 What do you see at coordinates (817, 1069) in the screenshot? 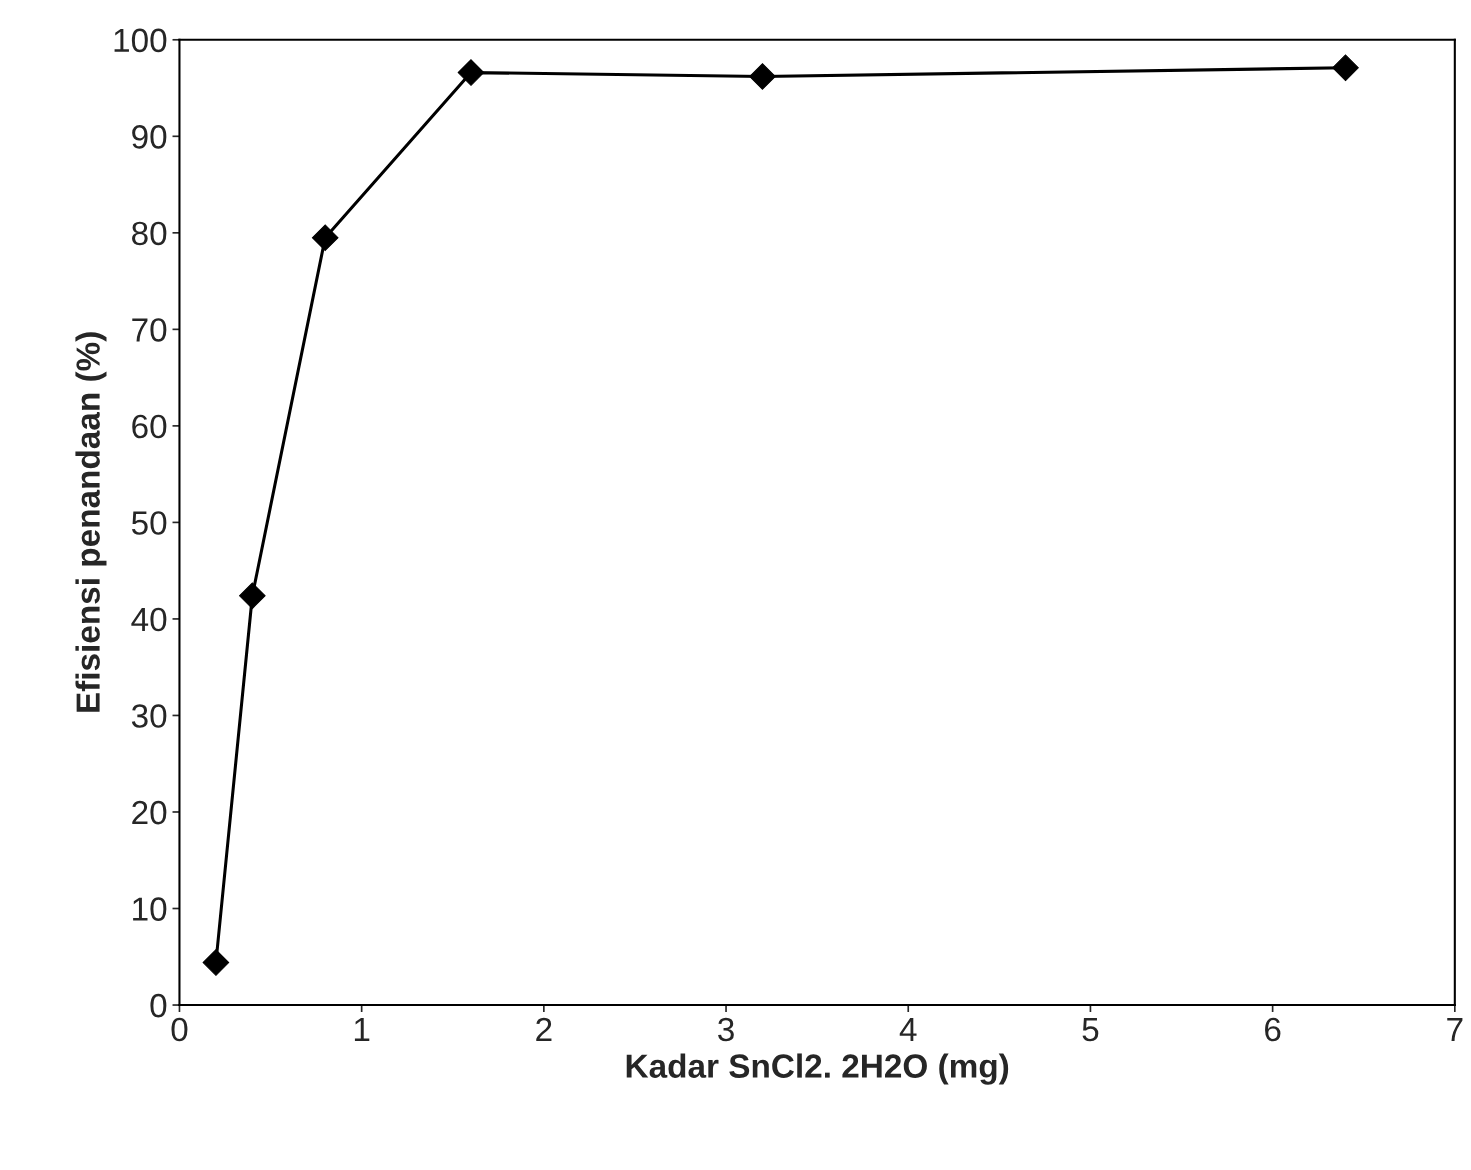
I see `x-axis-title: Kadar SnCl2. 2H2O (mg)` at bounding box center [817, 1069].